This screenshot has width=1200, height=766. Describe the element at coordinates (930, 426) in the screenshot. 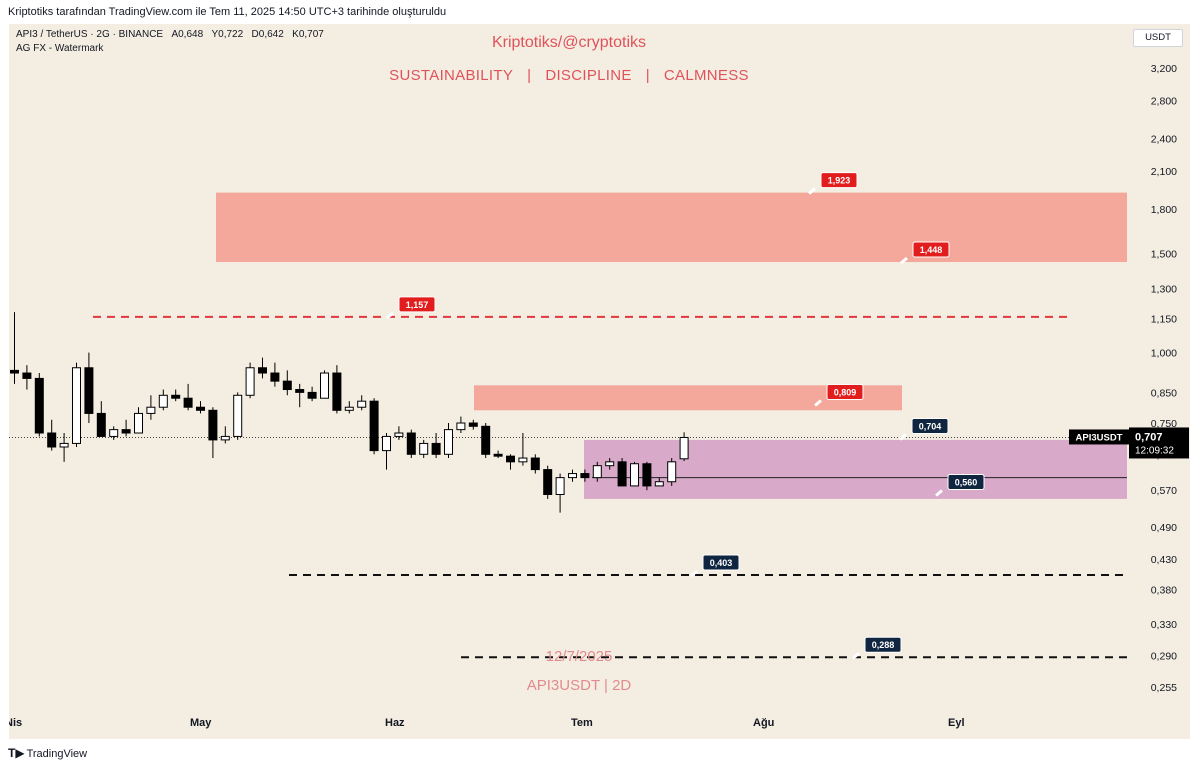

I see `price-tag-0,704` at that location.